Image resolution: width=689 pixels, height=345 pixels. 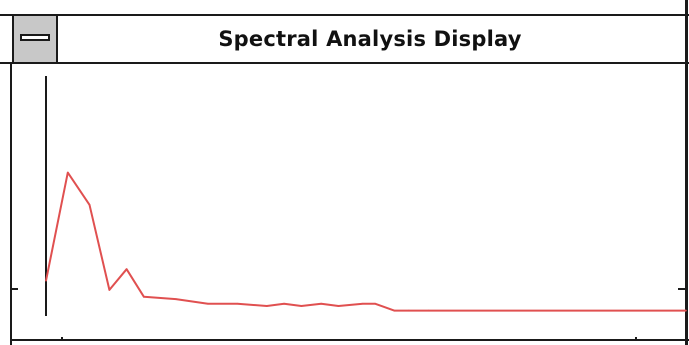 I want to click on window-right-border, so click(x=686, y=172).